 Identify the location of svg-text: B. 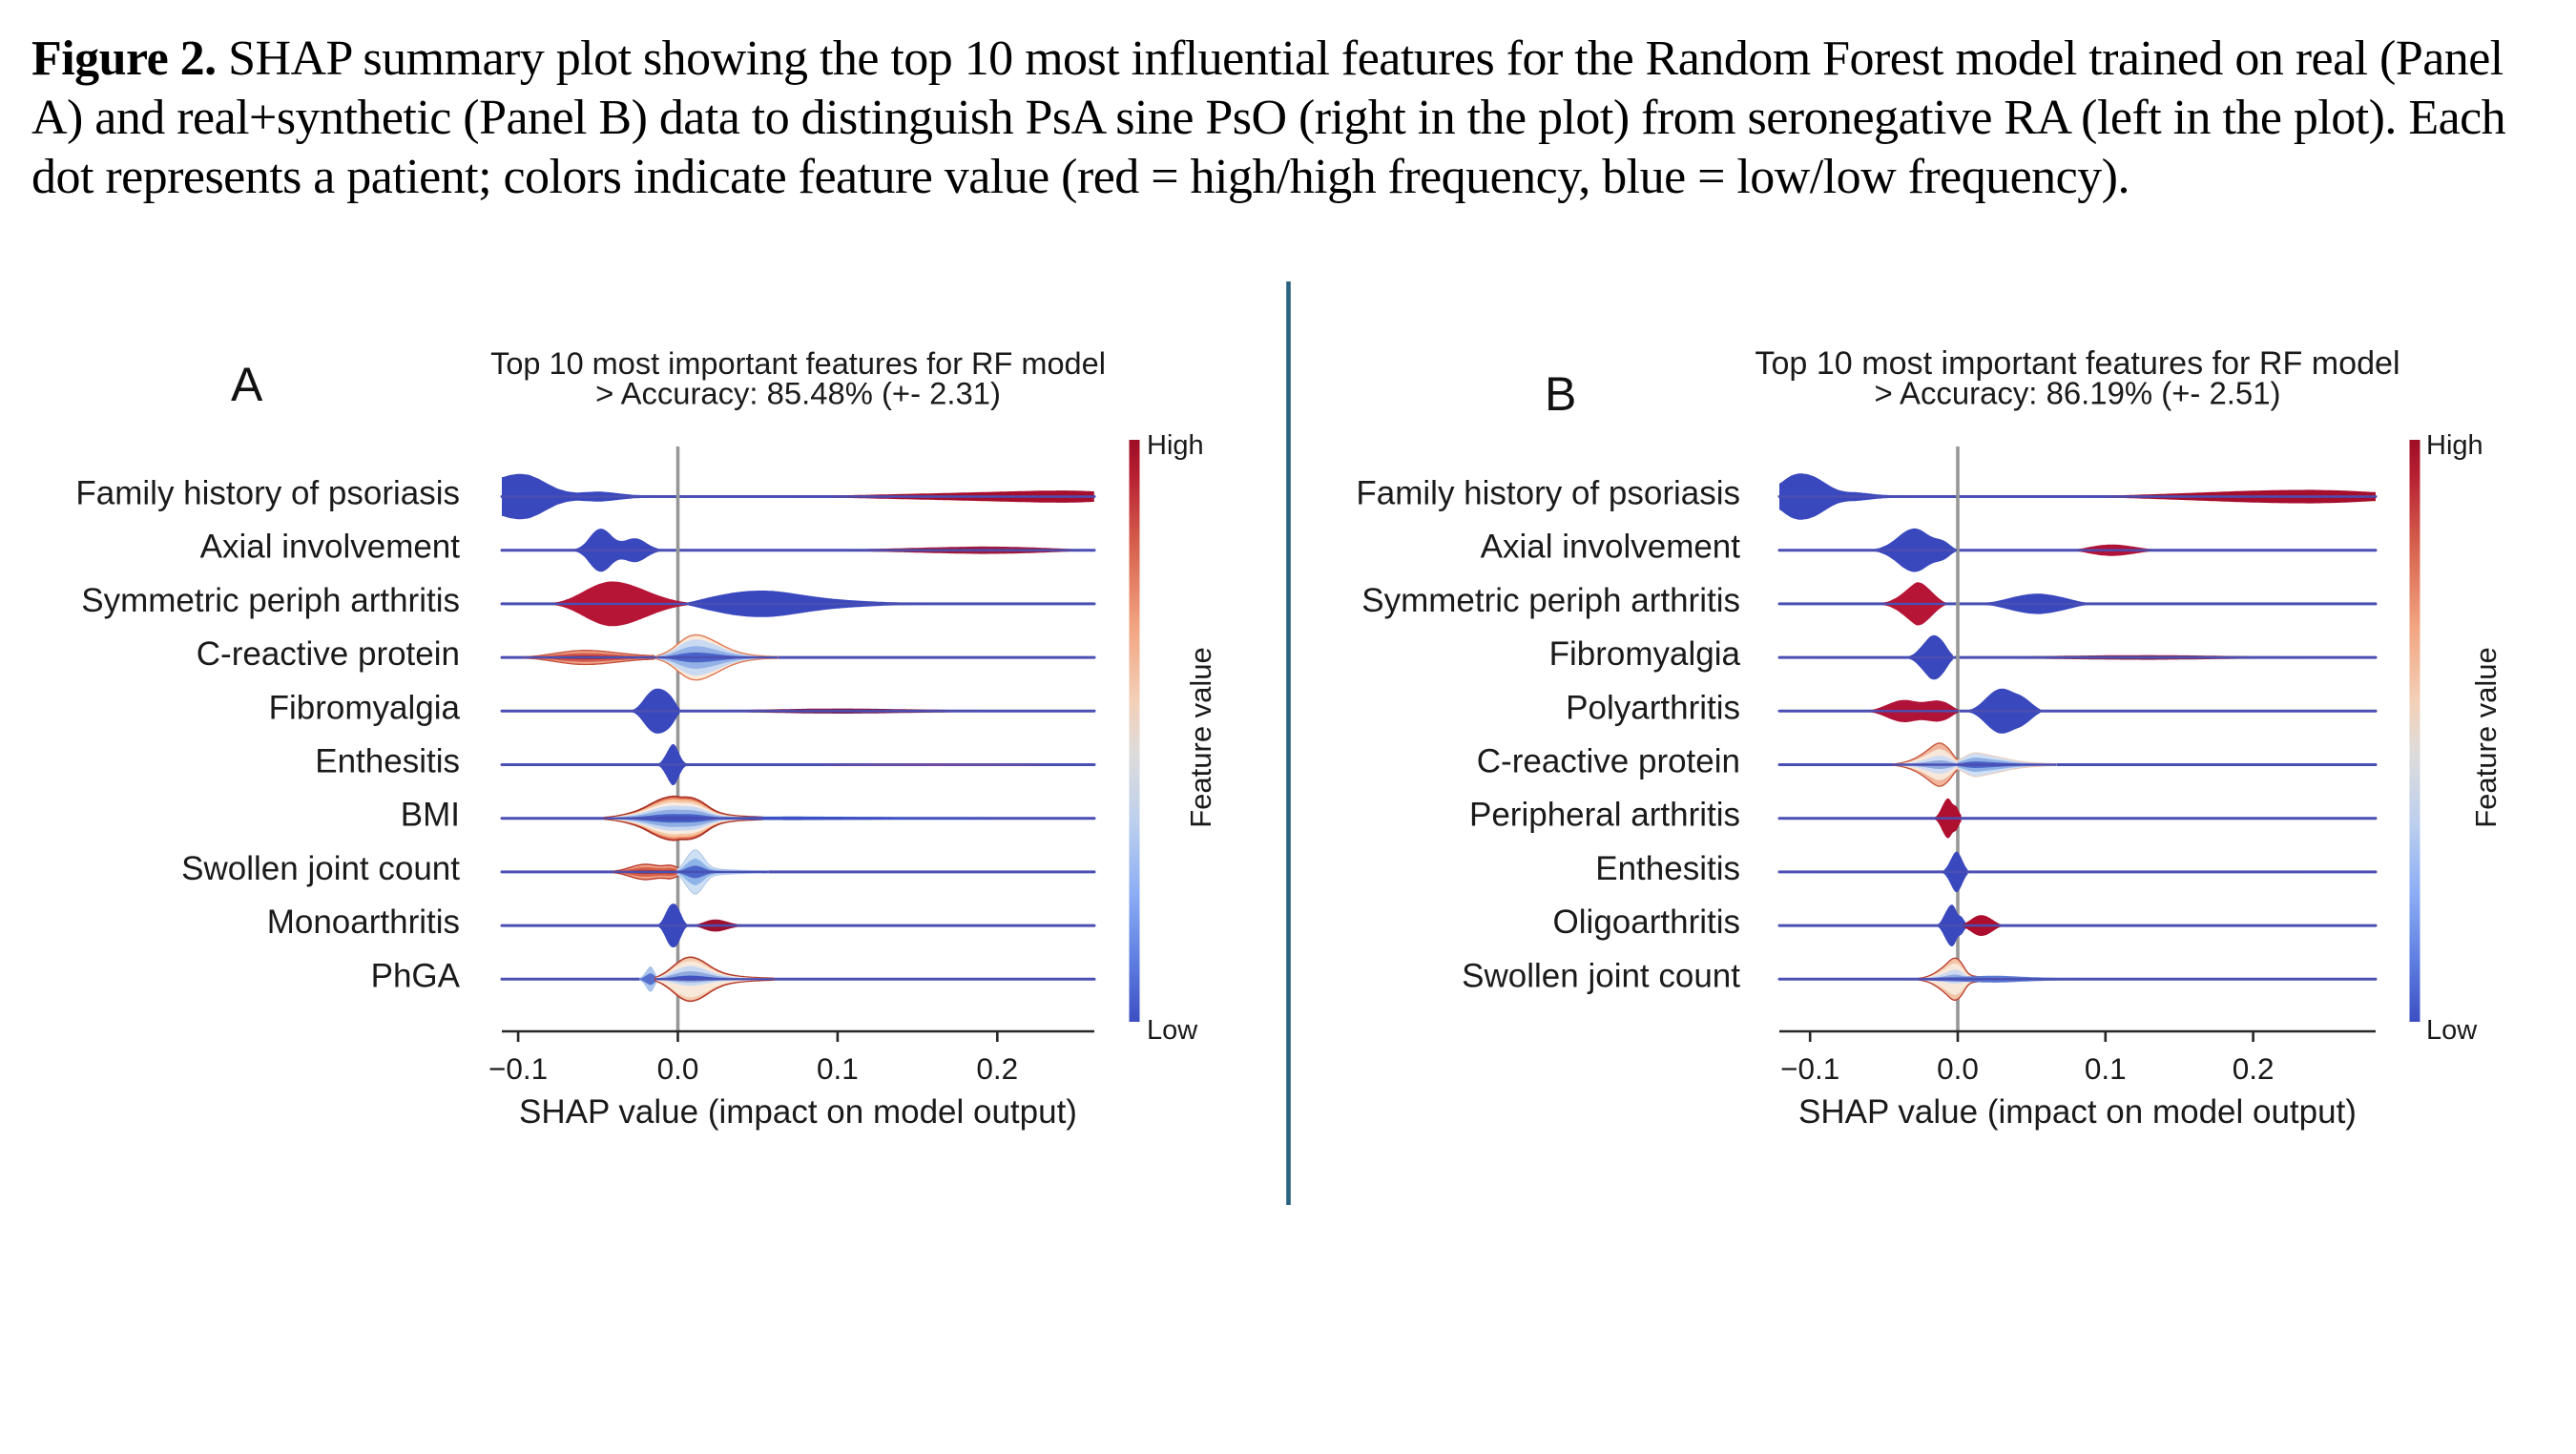
(1560, 394).